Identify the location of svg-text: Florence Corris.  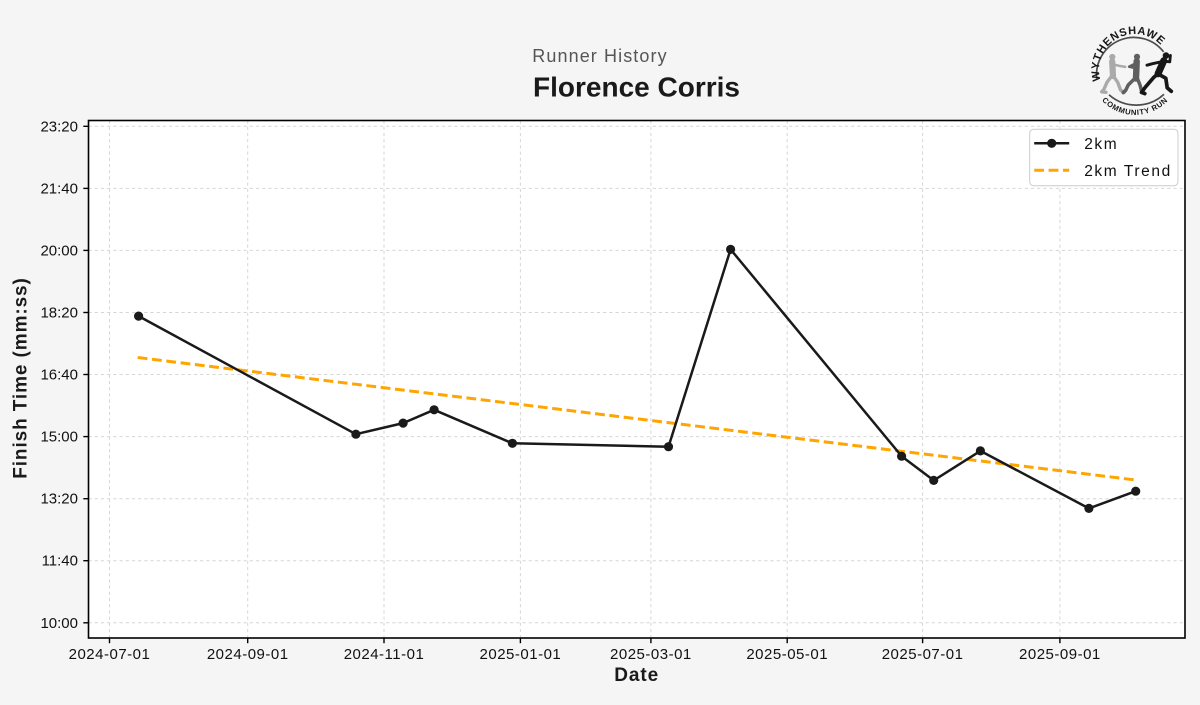
(636, 87).